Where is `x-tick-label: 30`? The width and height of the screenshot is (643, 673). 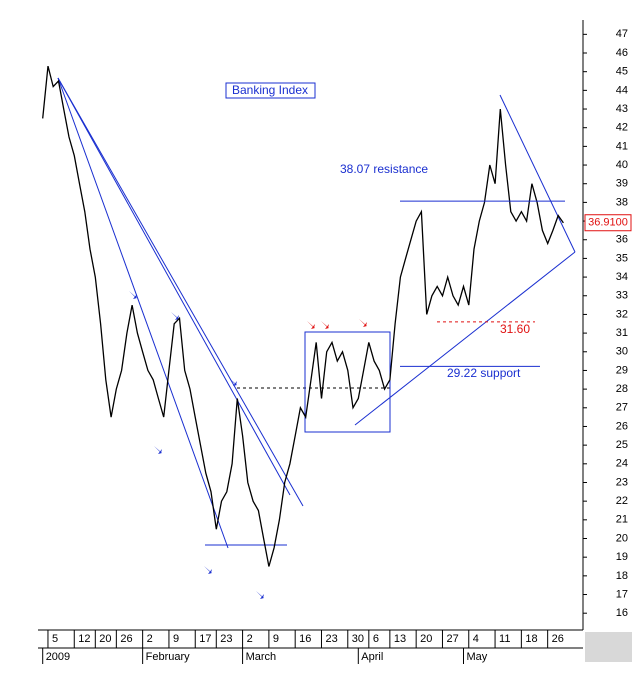
x-tick-label: 30 is located at coordinates (358, 639).